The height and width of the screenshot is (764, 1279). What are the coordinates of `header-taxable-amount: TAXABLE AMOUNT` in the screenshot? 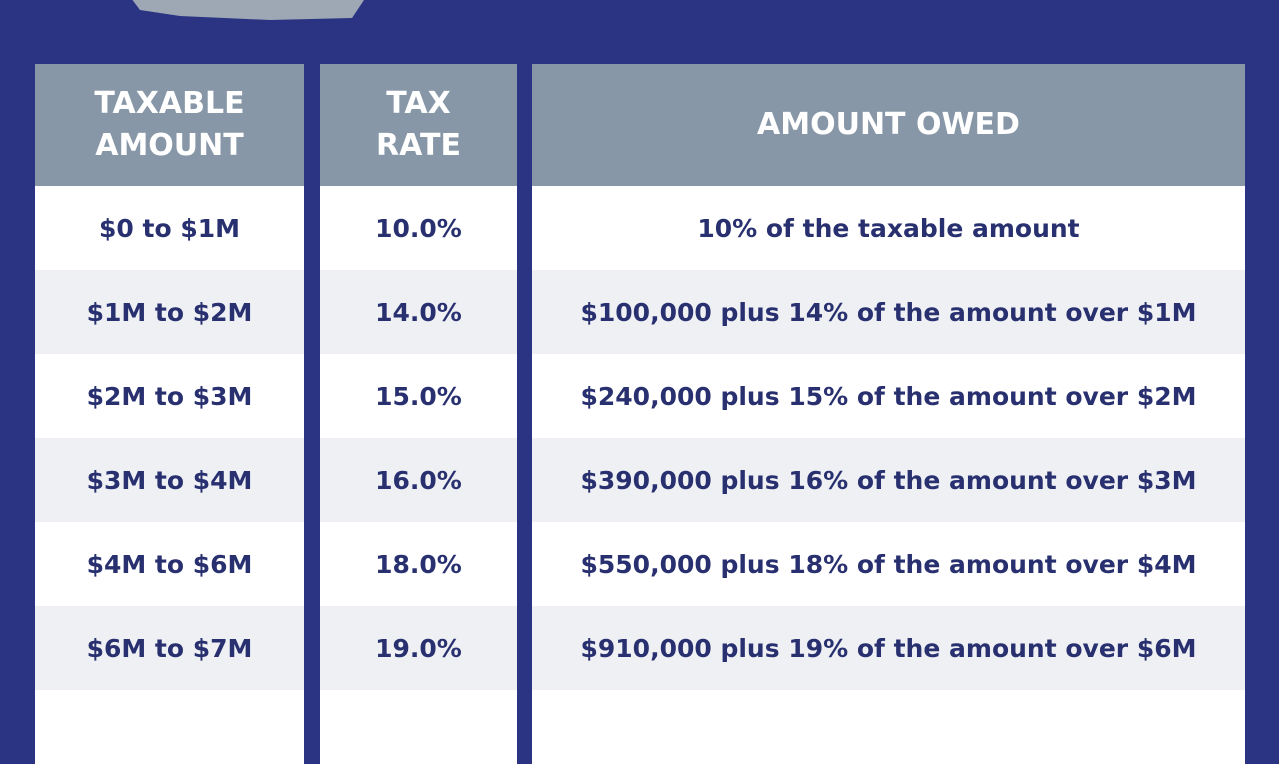 It's located at (169, 125).